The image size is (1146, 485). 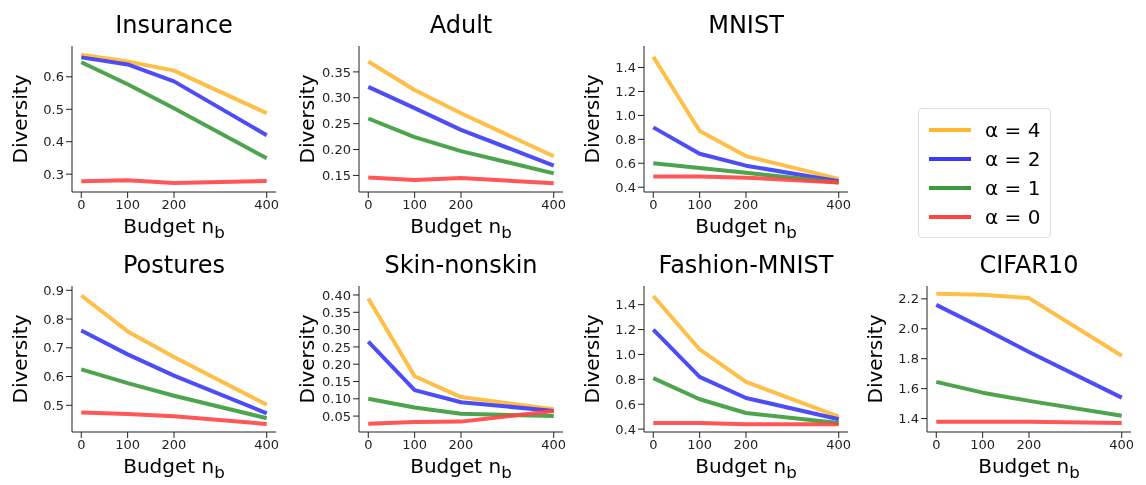 I want to click on chart-title: Fashion-MNIST, so click(x=746, y=265).